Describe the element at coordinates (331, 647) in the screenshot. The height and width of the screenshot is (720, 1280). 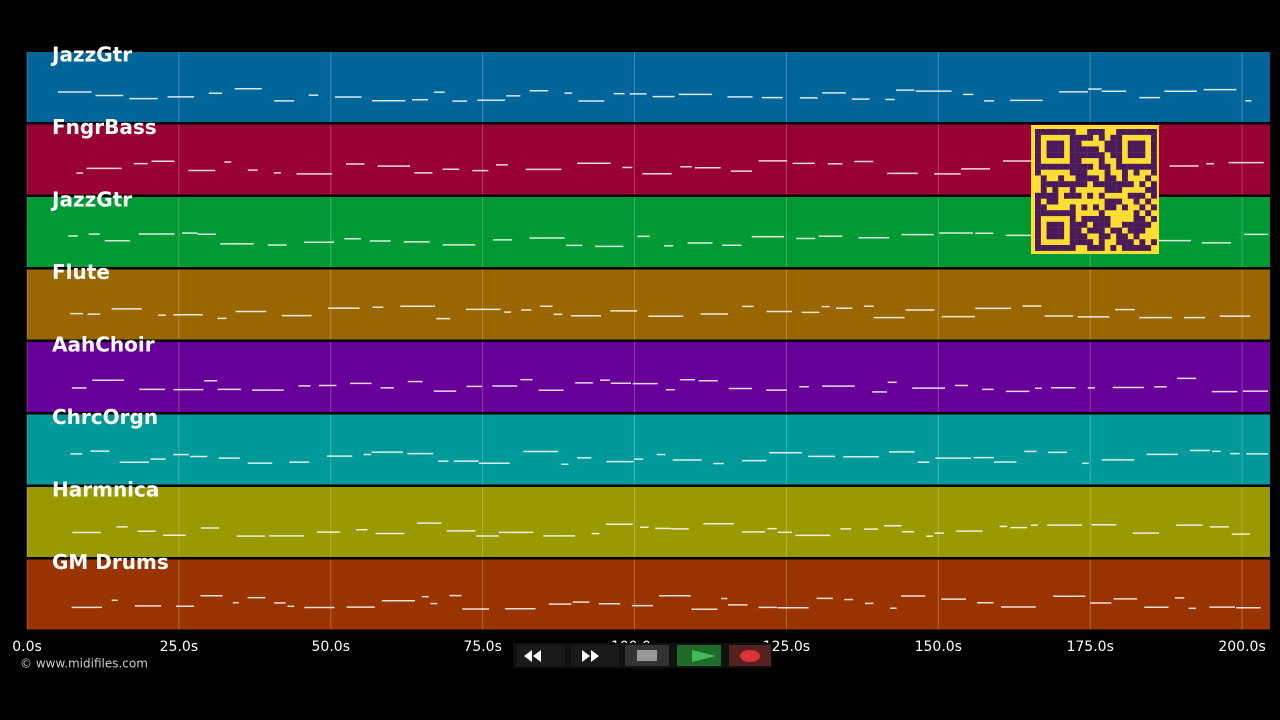
I see `time-tick-label: 50.0s` at that location.